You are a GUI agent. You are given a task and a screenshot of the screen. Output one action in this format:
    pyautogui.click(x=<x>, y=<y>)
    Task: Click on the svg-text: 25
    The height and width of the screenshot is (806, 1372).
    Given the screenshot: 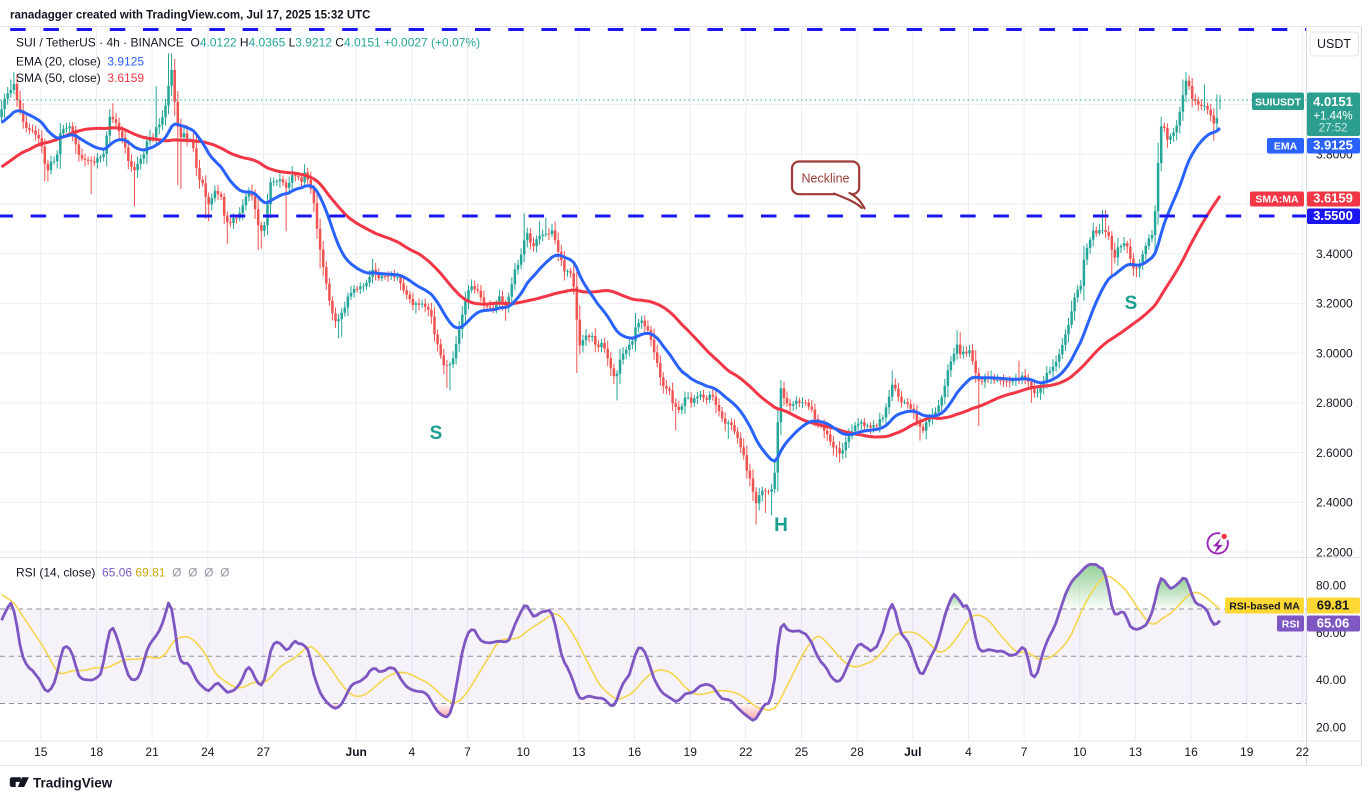 What is the action you would take?
    pyautogui.click(x=802, y=752)
    